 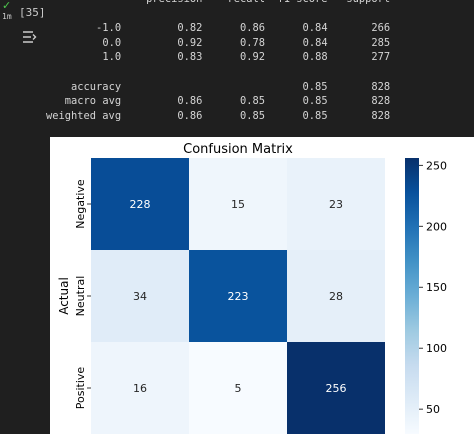 I want to click on cell-value-label: 23, so click(x=336, y=204).